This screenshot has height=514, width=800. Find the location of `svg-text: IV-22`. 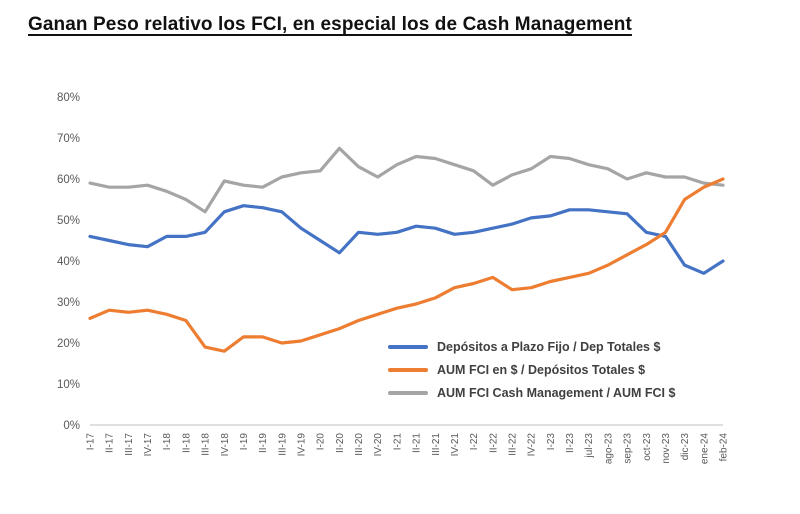

svg-text: IV-22 is located at coordinates (532, 445).